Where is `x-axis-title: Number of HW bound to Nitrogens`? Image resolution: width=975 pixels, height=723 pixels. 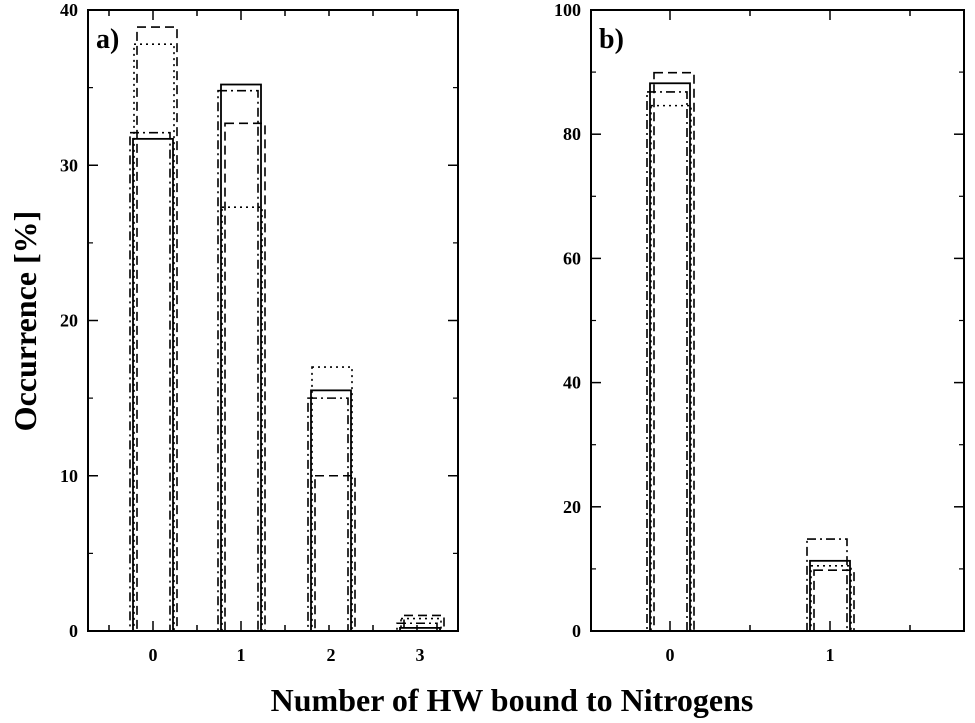 x-axis-title: Number of HW bound to Nitrogens is located at coordinates (512, 700).